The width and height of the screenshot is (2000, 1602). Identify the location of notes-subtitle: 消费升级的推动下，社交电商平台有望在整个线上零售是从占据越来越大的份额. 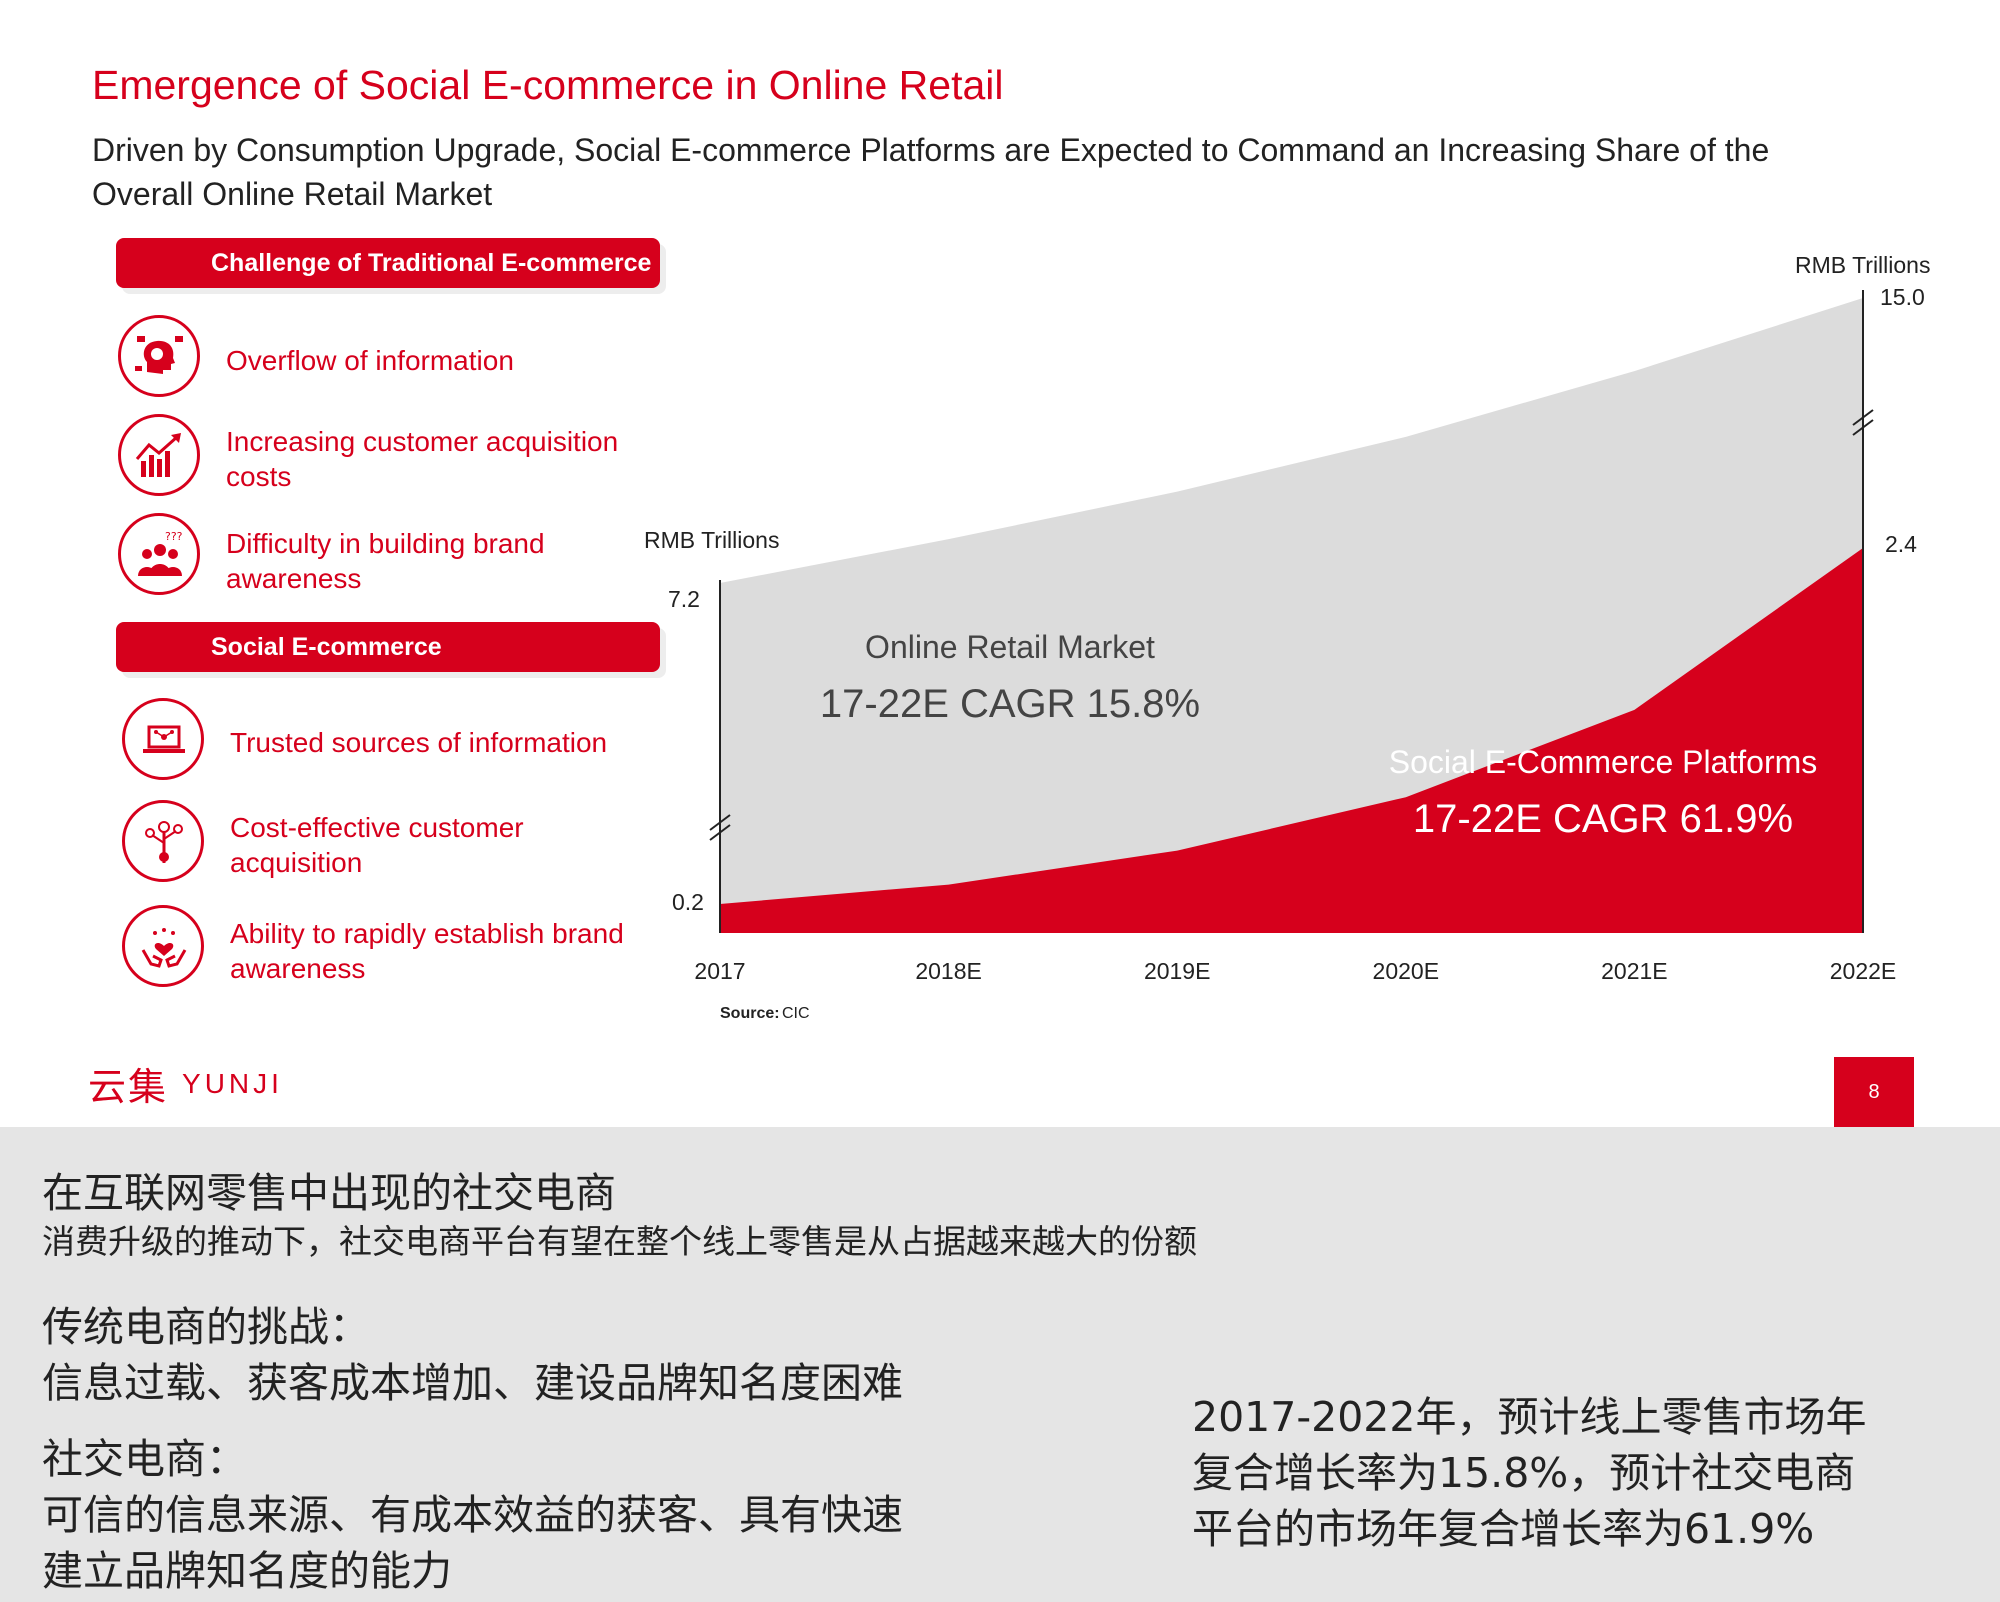
(619, 1241).